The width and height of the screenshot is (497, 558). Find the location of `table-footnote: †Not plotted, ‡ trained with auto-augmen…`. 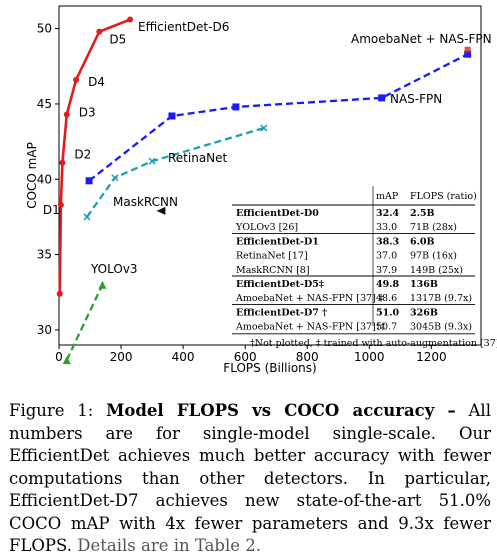

table-footnote: †Not plotted, ‡ trained with auto-augmen… is located at coordinates (373, 343).